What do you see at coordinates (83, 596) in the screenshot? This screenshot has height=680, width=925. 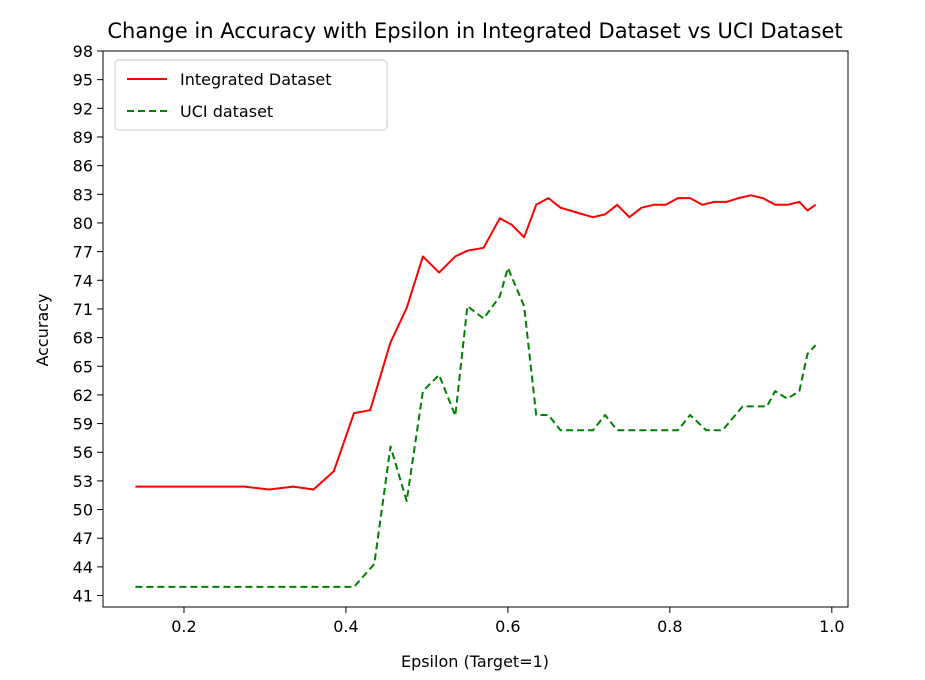 I see `y-tick-label: 41` at bounding box center [83, 596].